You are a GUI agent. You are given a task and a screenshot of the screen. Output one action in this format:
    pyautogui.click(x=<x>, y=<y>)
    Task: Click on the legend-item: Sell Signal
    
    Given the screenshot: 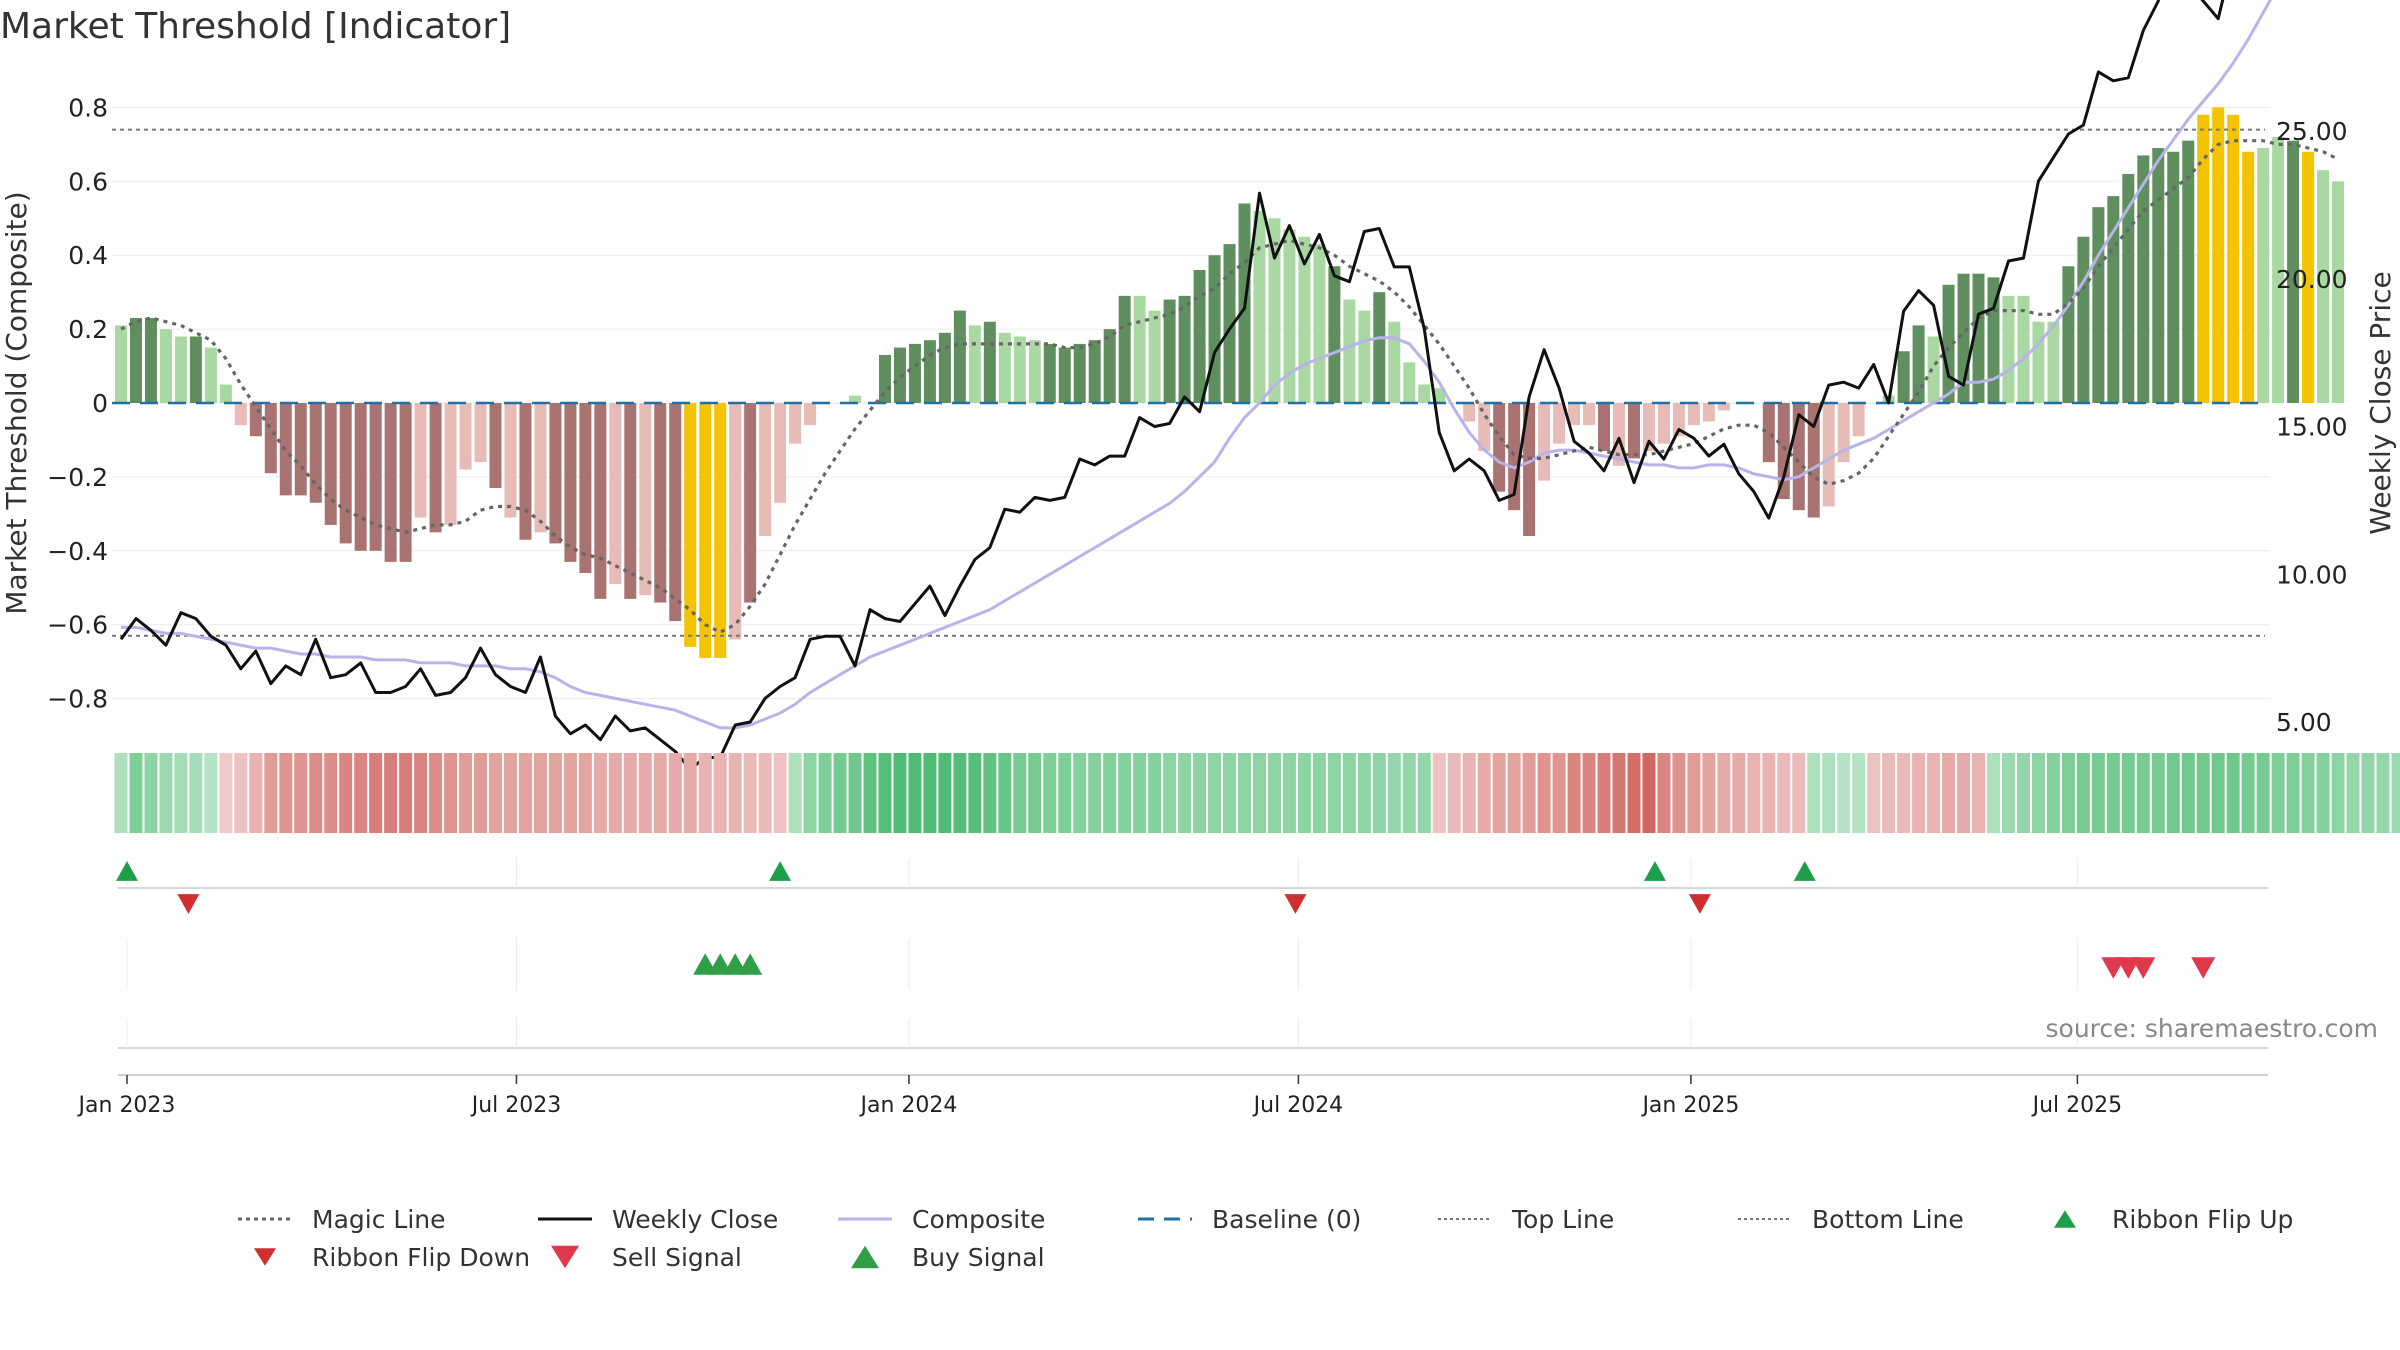 What is the action you would take?
    pyautogui.click(x=686, y=1257)
    